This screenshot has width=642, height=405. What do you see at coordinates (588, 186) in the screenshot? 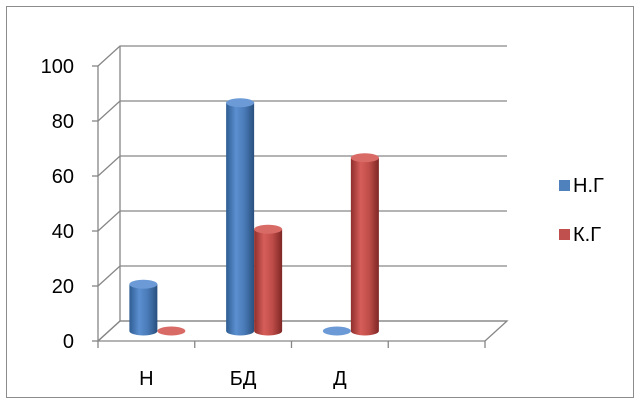
I see `legend-label: Н.Г` at bounding box center [588, 186].